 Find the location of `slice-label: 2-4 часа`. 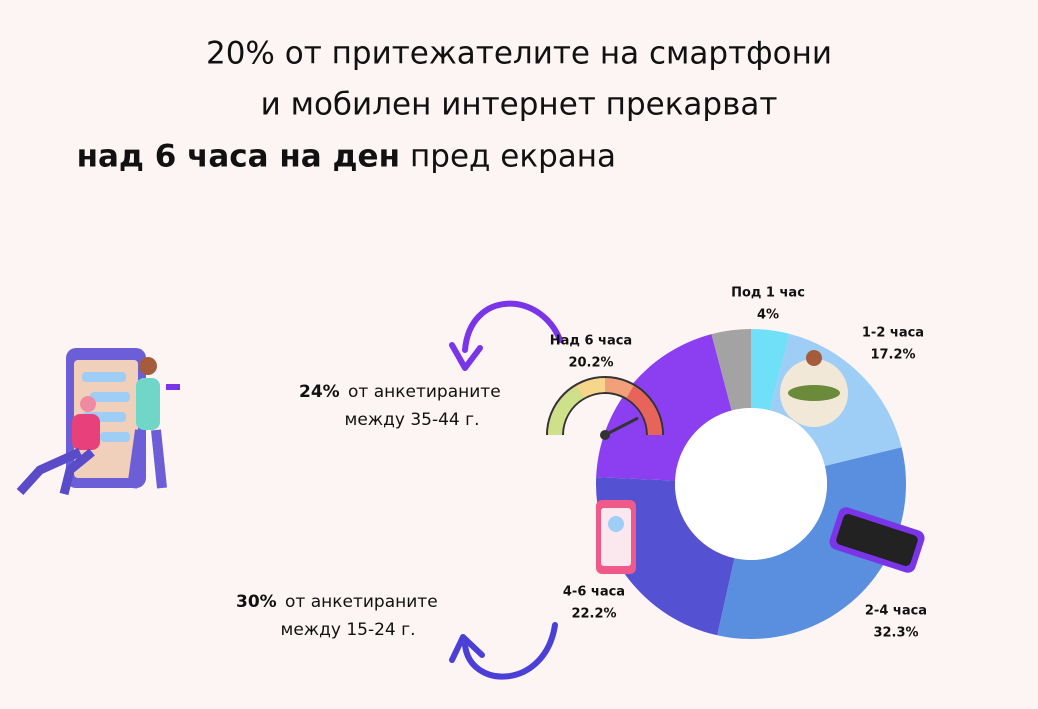

slice-label: 2-4 часа is located at coordinates (896, 611).